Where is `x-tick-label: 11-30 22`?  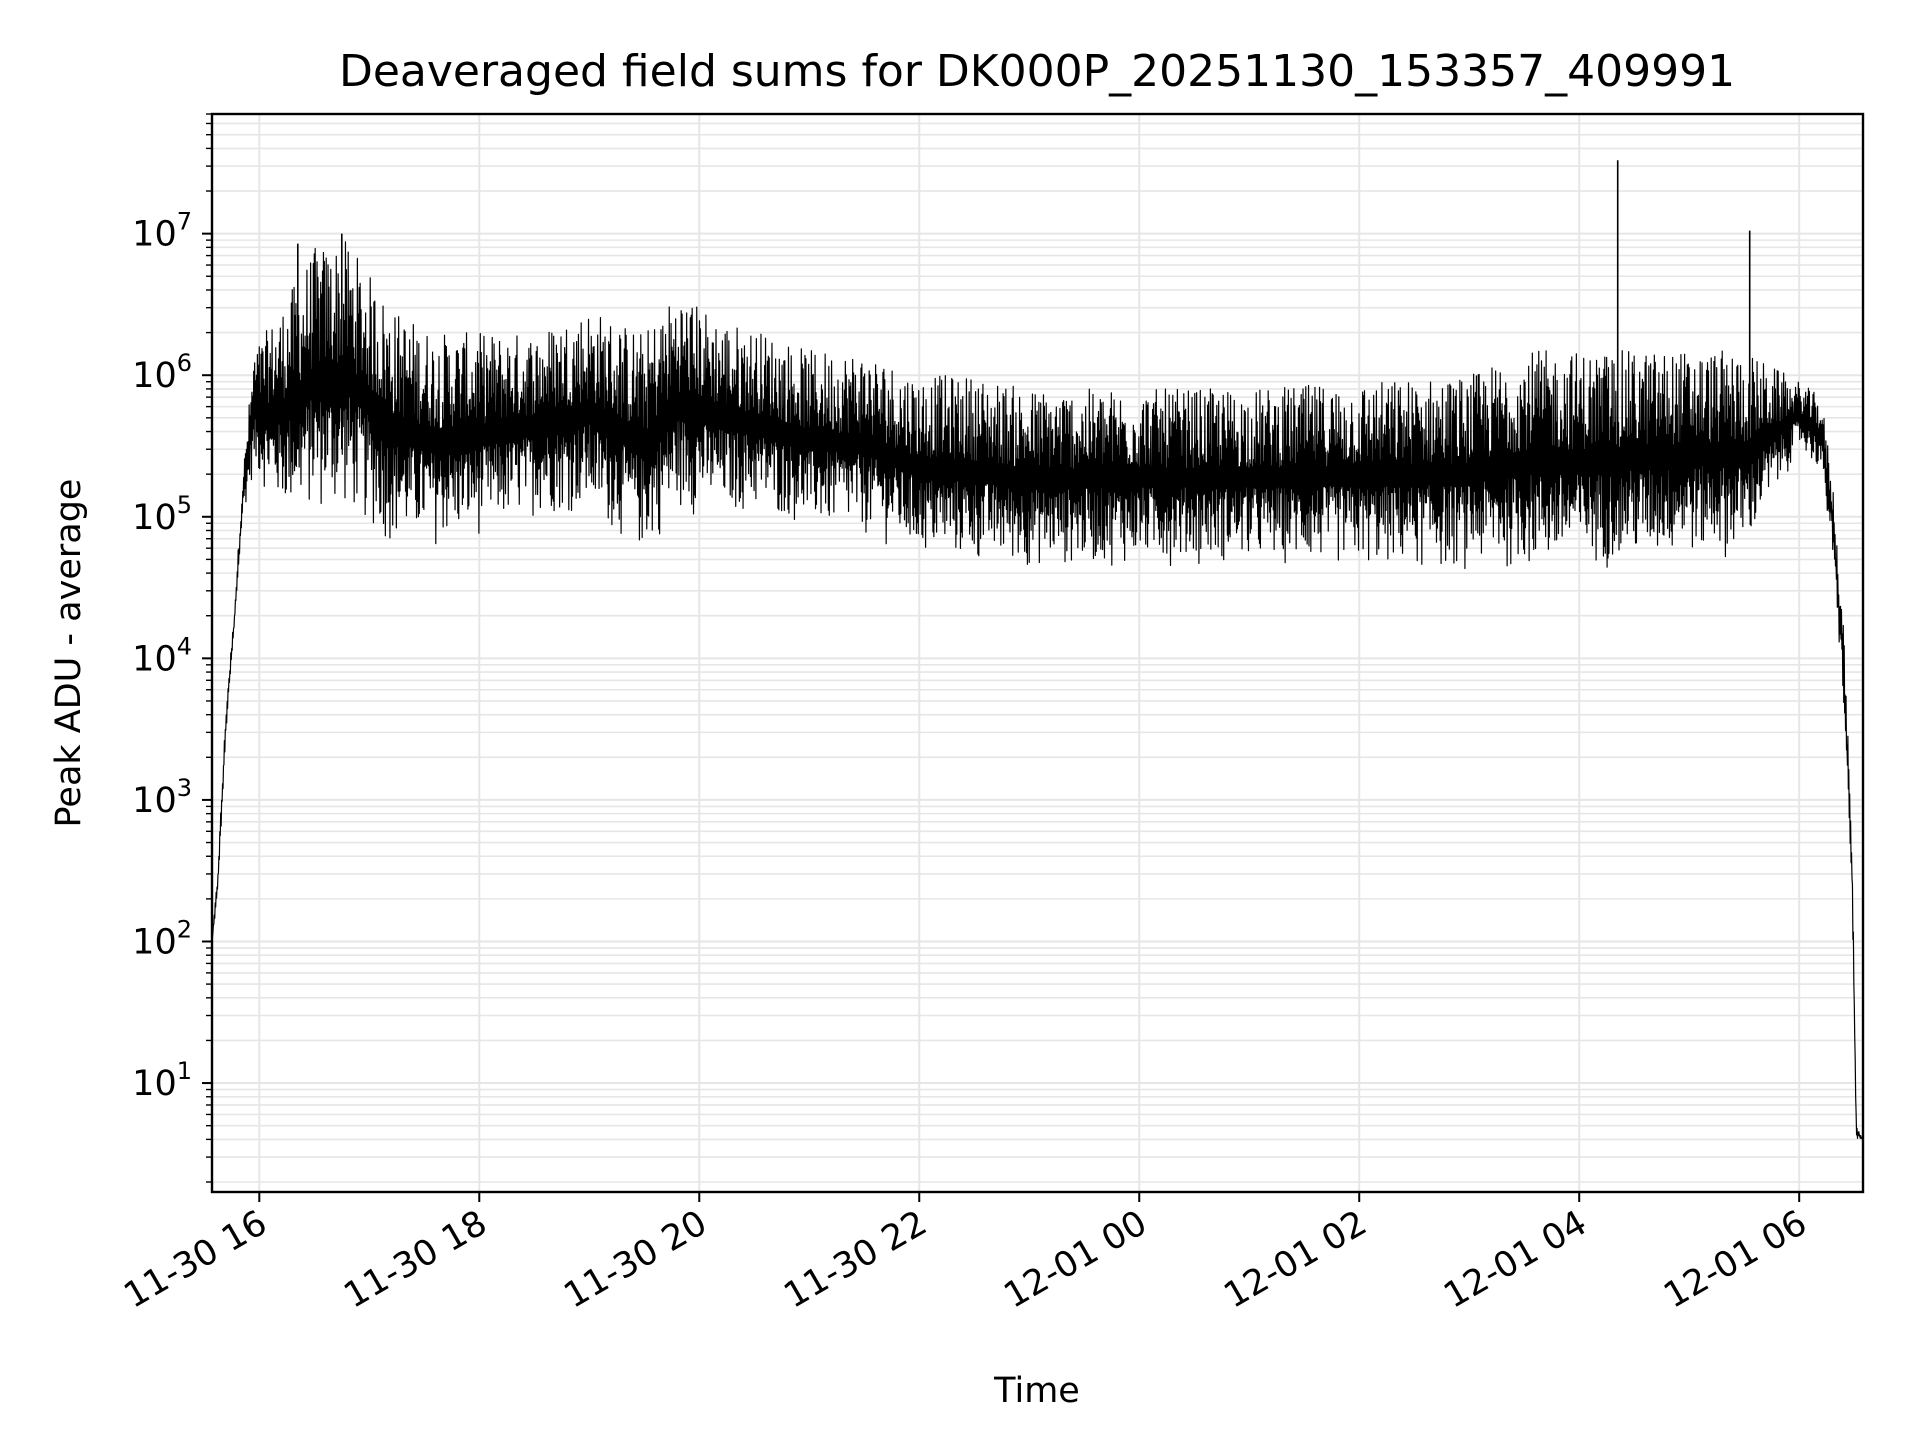
x-tick-label: 11-30 22 is located at coordinates (855, 1259).